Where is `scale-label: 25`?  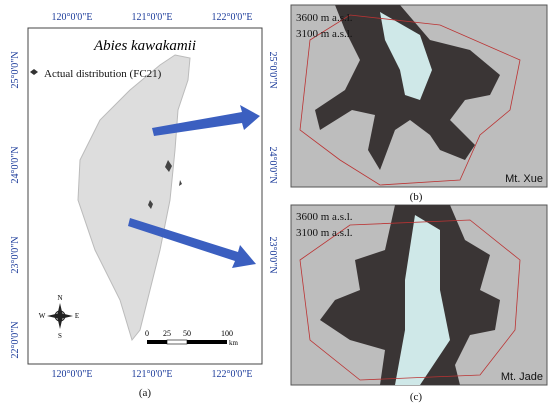 scale-label: 25 is located at coordinates (167, 333).